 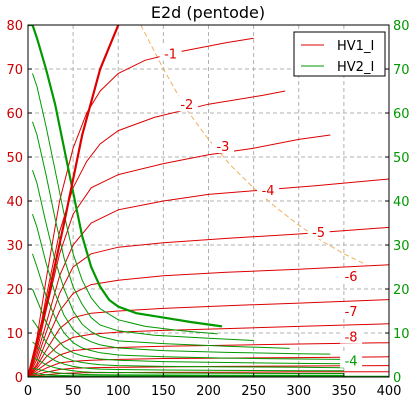 I want to click on x-tick-label: 50, so click(x=73, y=391).